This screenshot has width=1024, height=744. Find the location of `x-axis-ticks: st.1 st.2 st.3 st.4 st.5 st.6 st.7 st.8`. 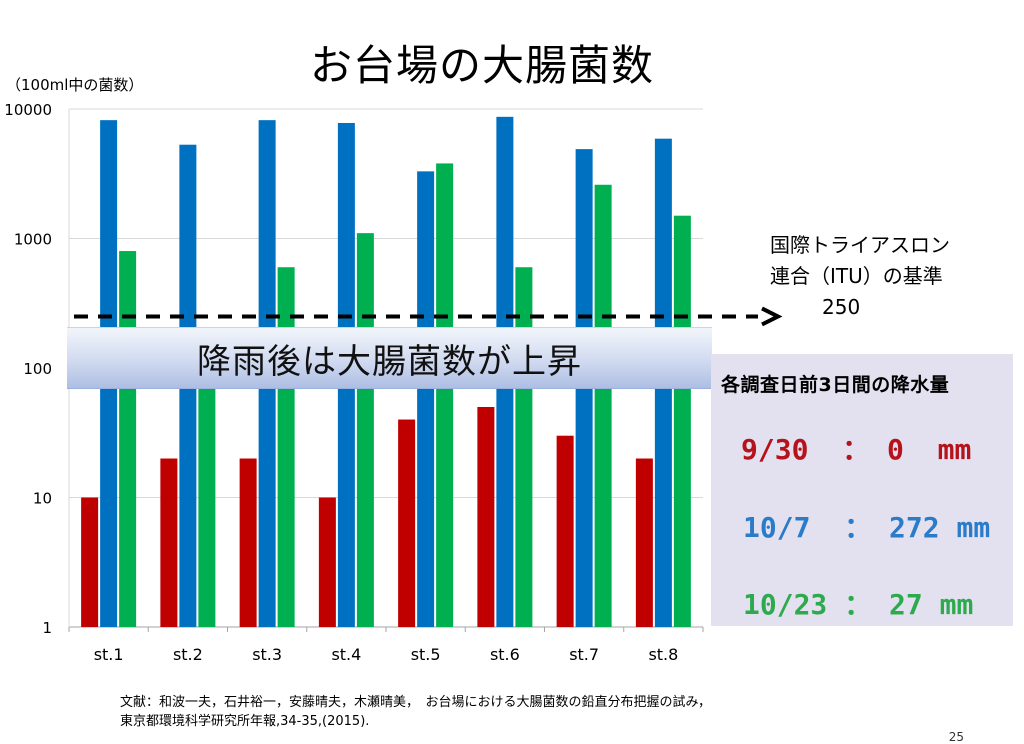

x-axis-ticks: st.1 st.2 st.3 st.4 st.5 st.6 st.7 st.8 is located at coordinates (386, 645).